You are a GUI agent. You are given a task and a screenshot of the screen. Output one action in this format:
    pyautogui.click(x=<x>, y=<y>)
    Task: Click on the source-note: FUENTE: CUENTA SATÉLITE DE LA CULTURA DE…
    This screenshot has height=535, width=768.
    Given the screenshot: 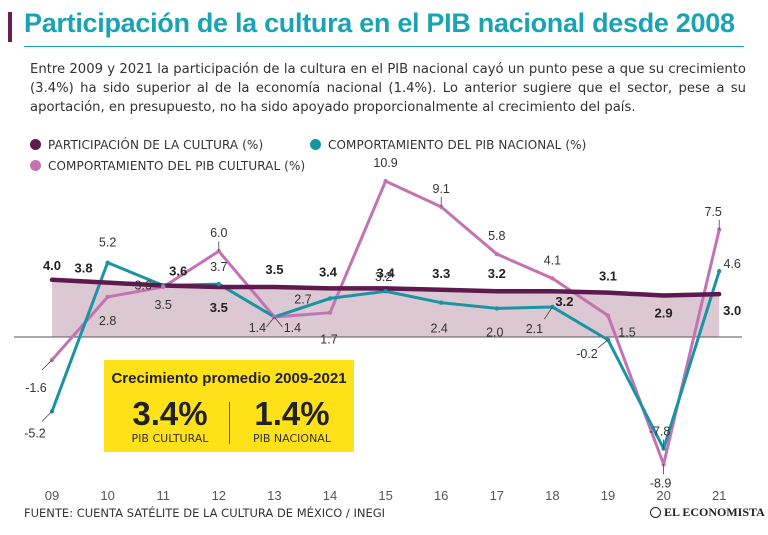 What is the action you would take?
    pyautogui.click(x=205, y=513)
    